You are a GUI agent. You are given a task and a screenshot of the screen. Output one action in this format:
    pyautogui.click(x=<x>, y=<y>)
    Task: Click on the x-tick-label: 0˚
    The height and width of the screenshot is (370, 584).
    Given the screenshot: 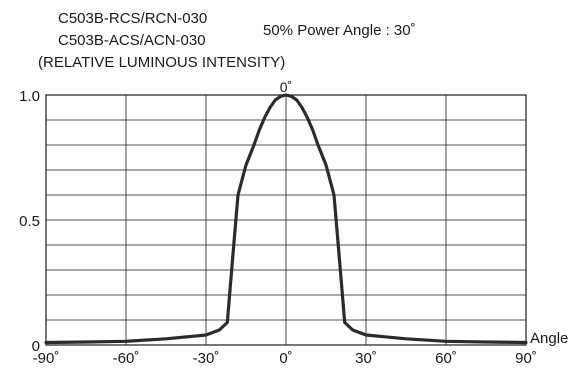 What is the action you would take?
    pyautogui.click(x=285, y=358)
    